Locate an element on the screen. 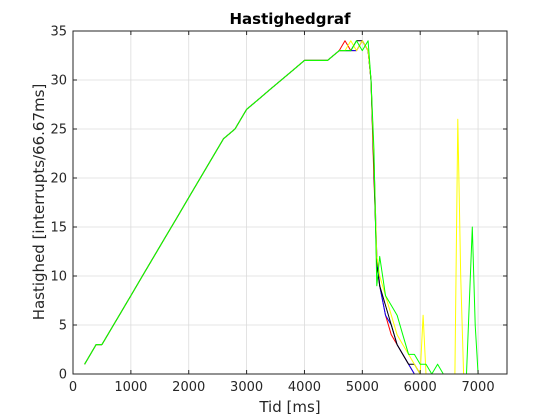 Image resolution: width=560 pixels, height=420 pixels. x-tick-label: 1000 is located at coordinates (130, 387).